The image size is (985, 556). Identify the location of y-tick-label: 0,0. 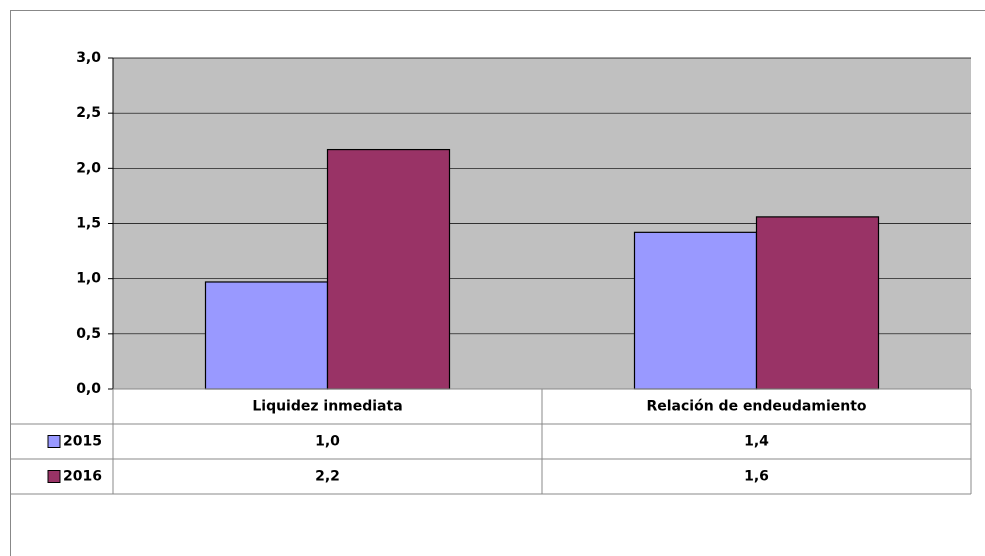
(88, 389).